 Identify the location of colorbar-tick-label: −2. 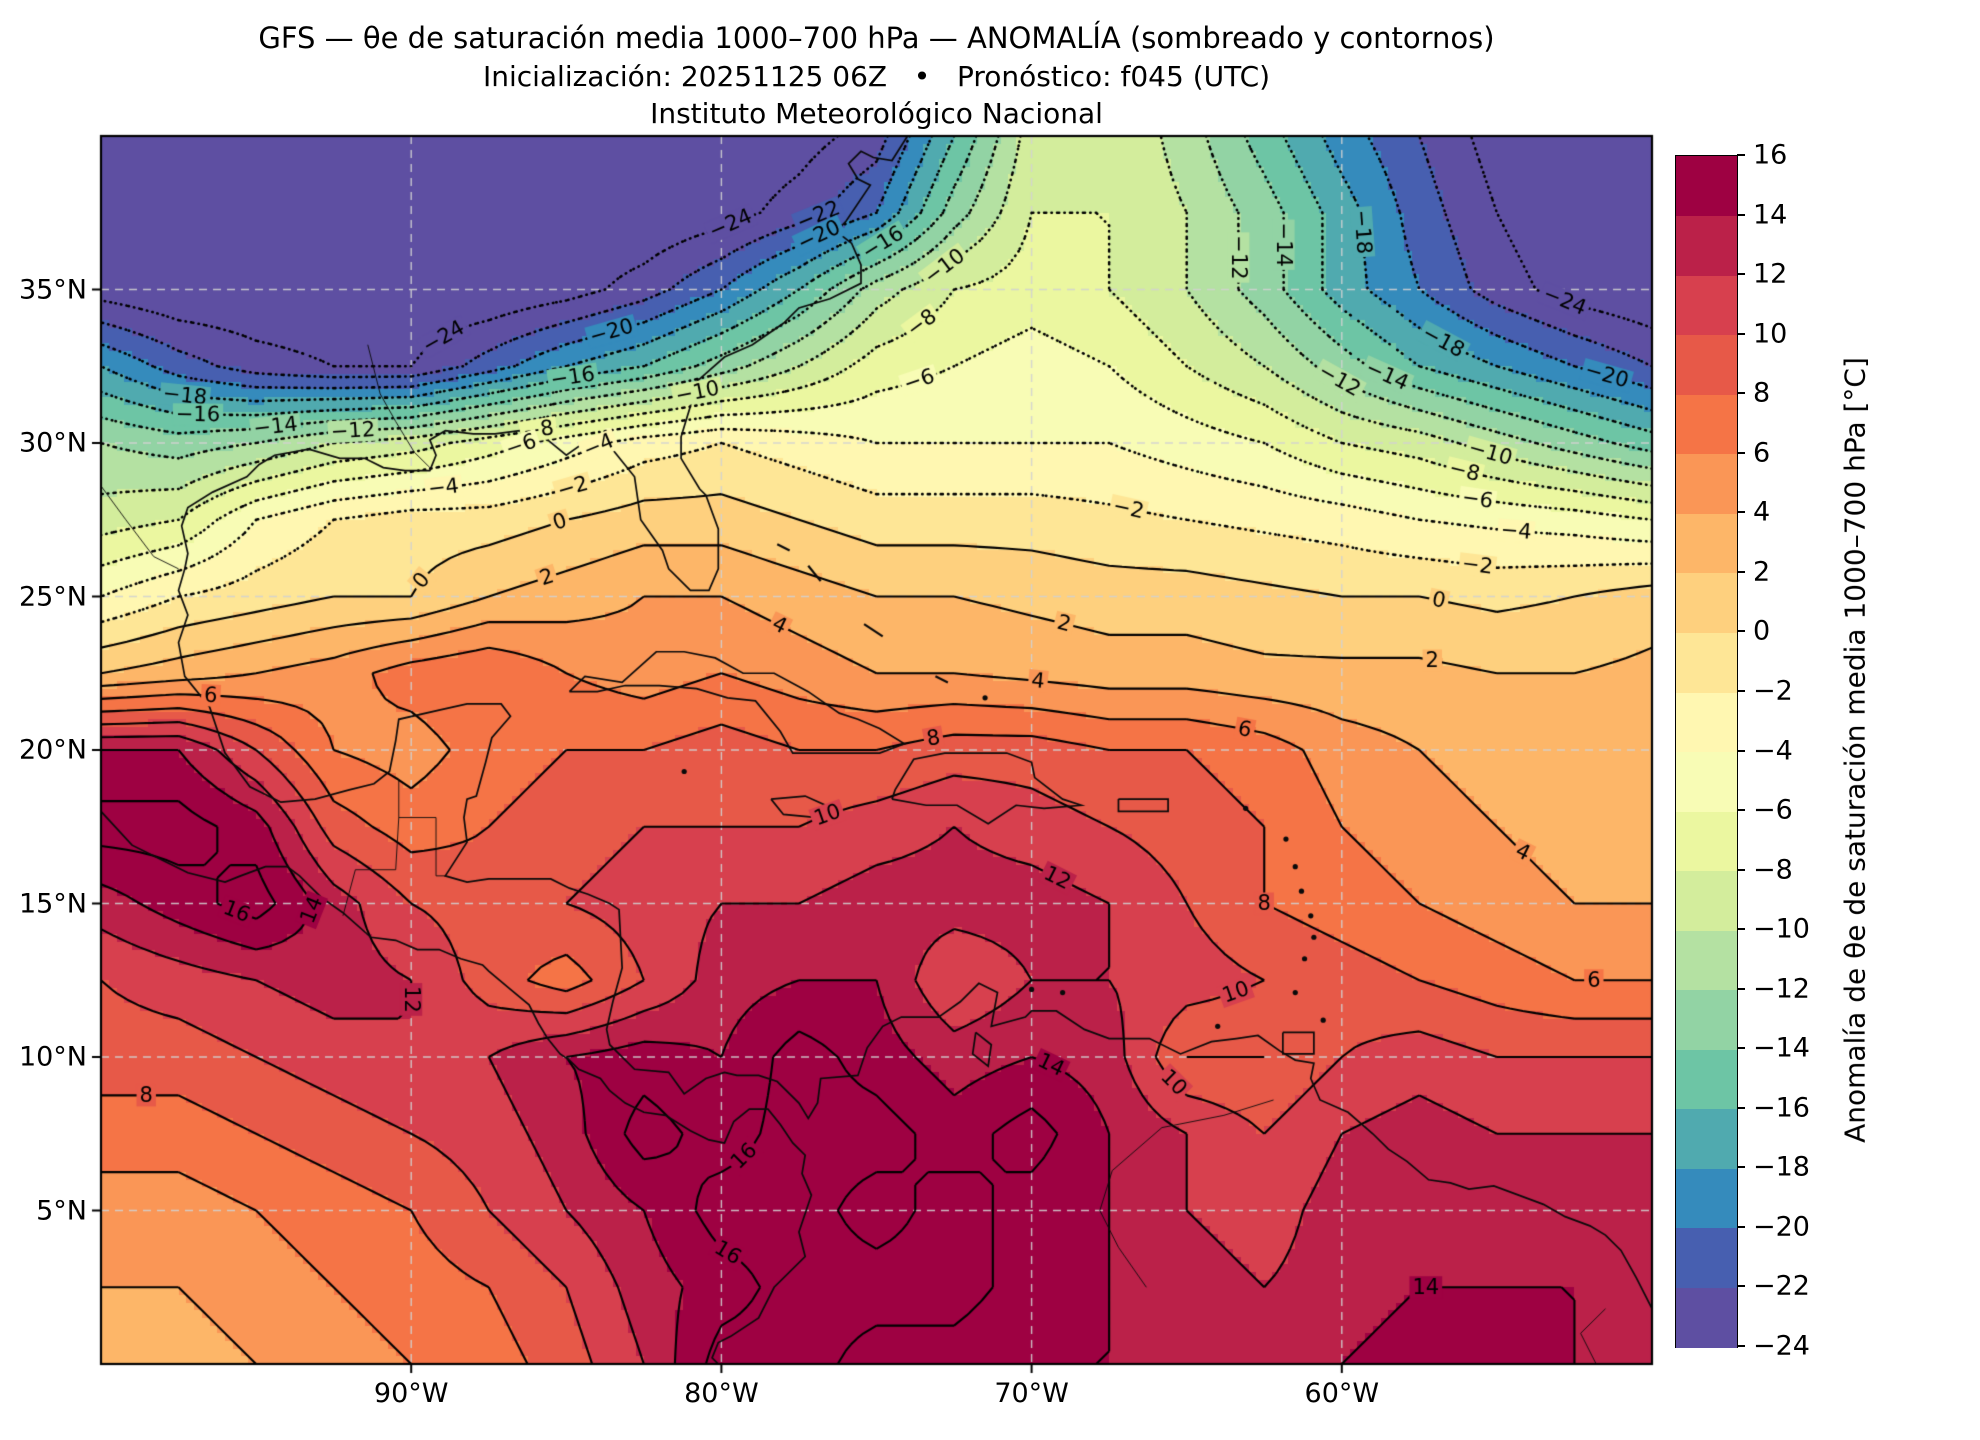
(1773, 691).